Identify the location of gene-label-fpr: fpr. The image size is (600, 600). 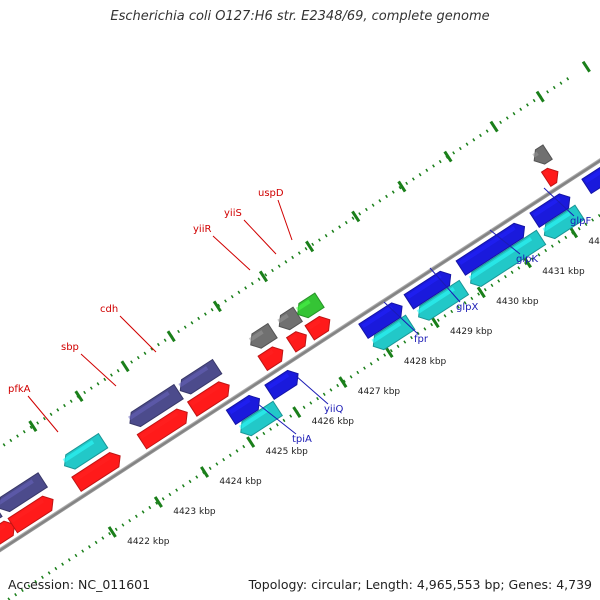
(421, 339).